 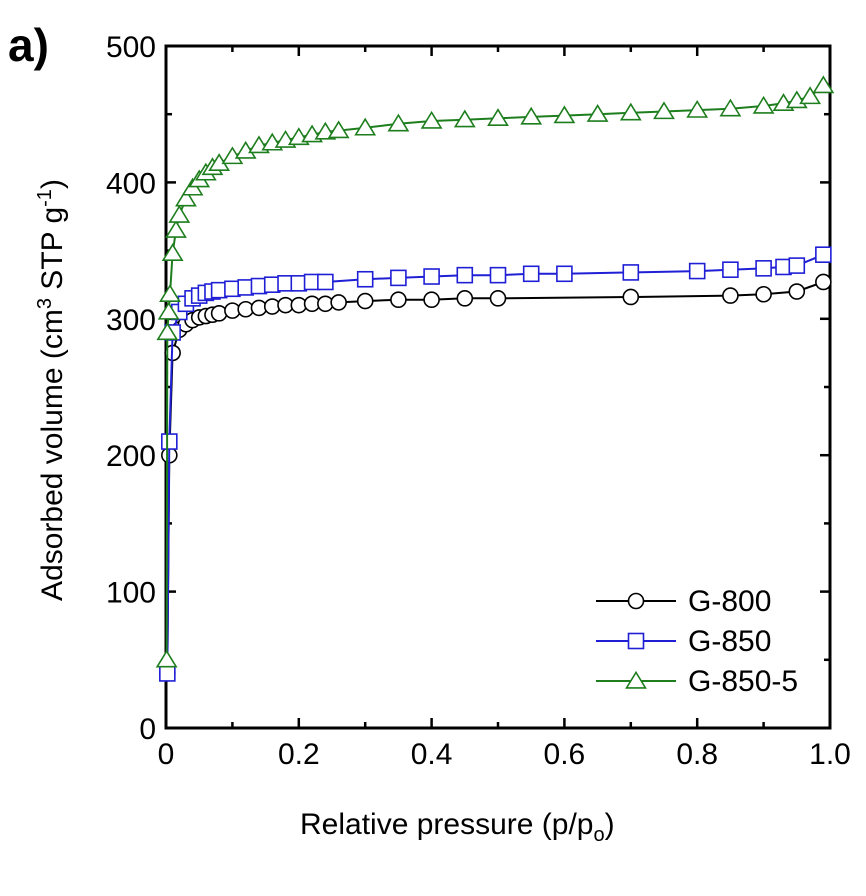 I want to click on y-axis-label-b: STP g, so click(x=52, y=252).